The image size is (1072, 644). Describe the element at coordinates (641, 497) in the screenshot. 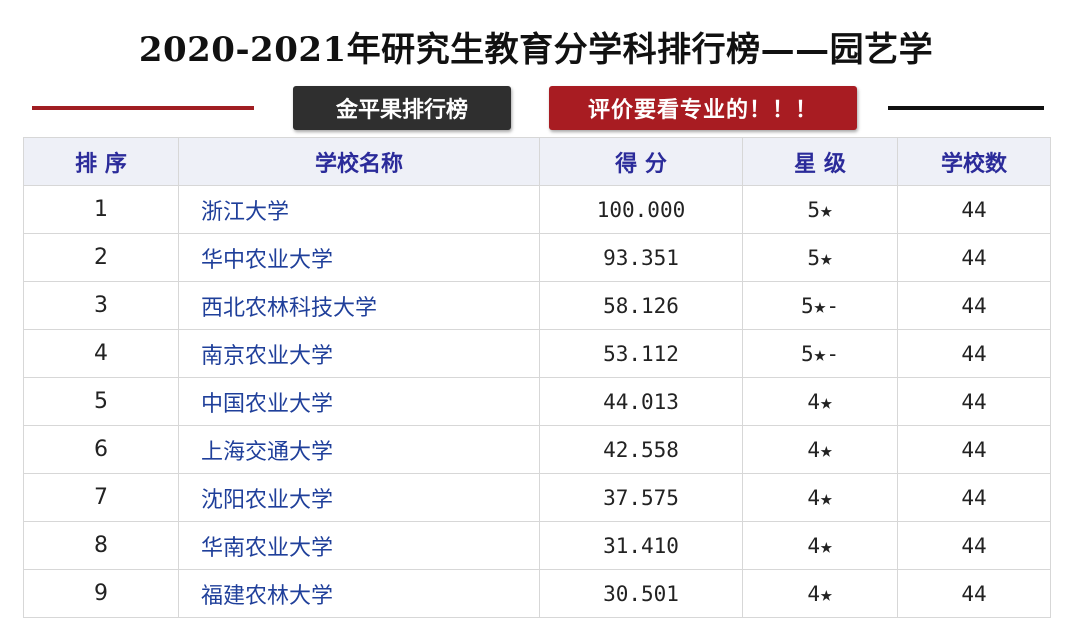

I see `score-cell: 37.575` at that location.